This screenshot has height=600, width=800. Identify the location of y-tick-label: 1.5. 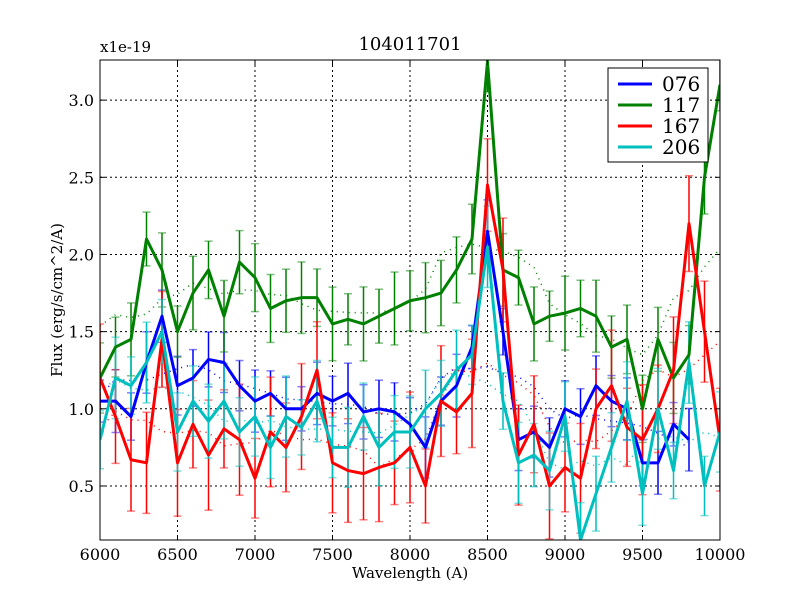
(81, 332).